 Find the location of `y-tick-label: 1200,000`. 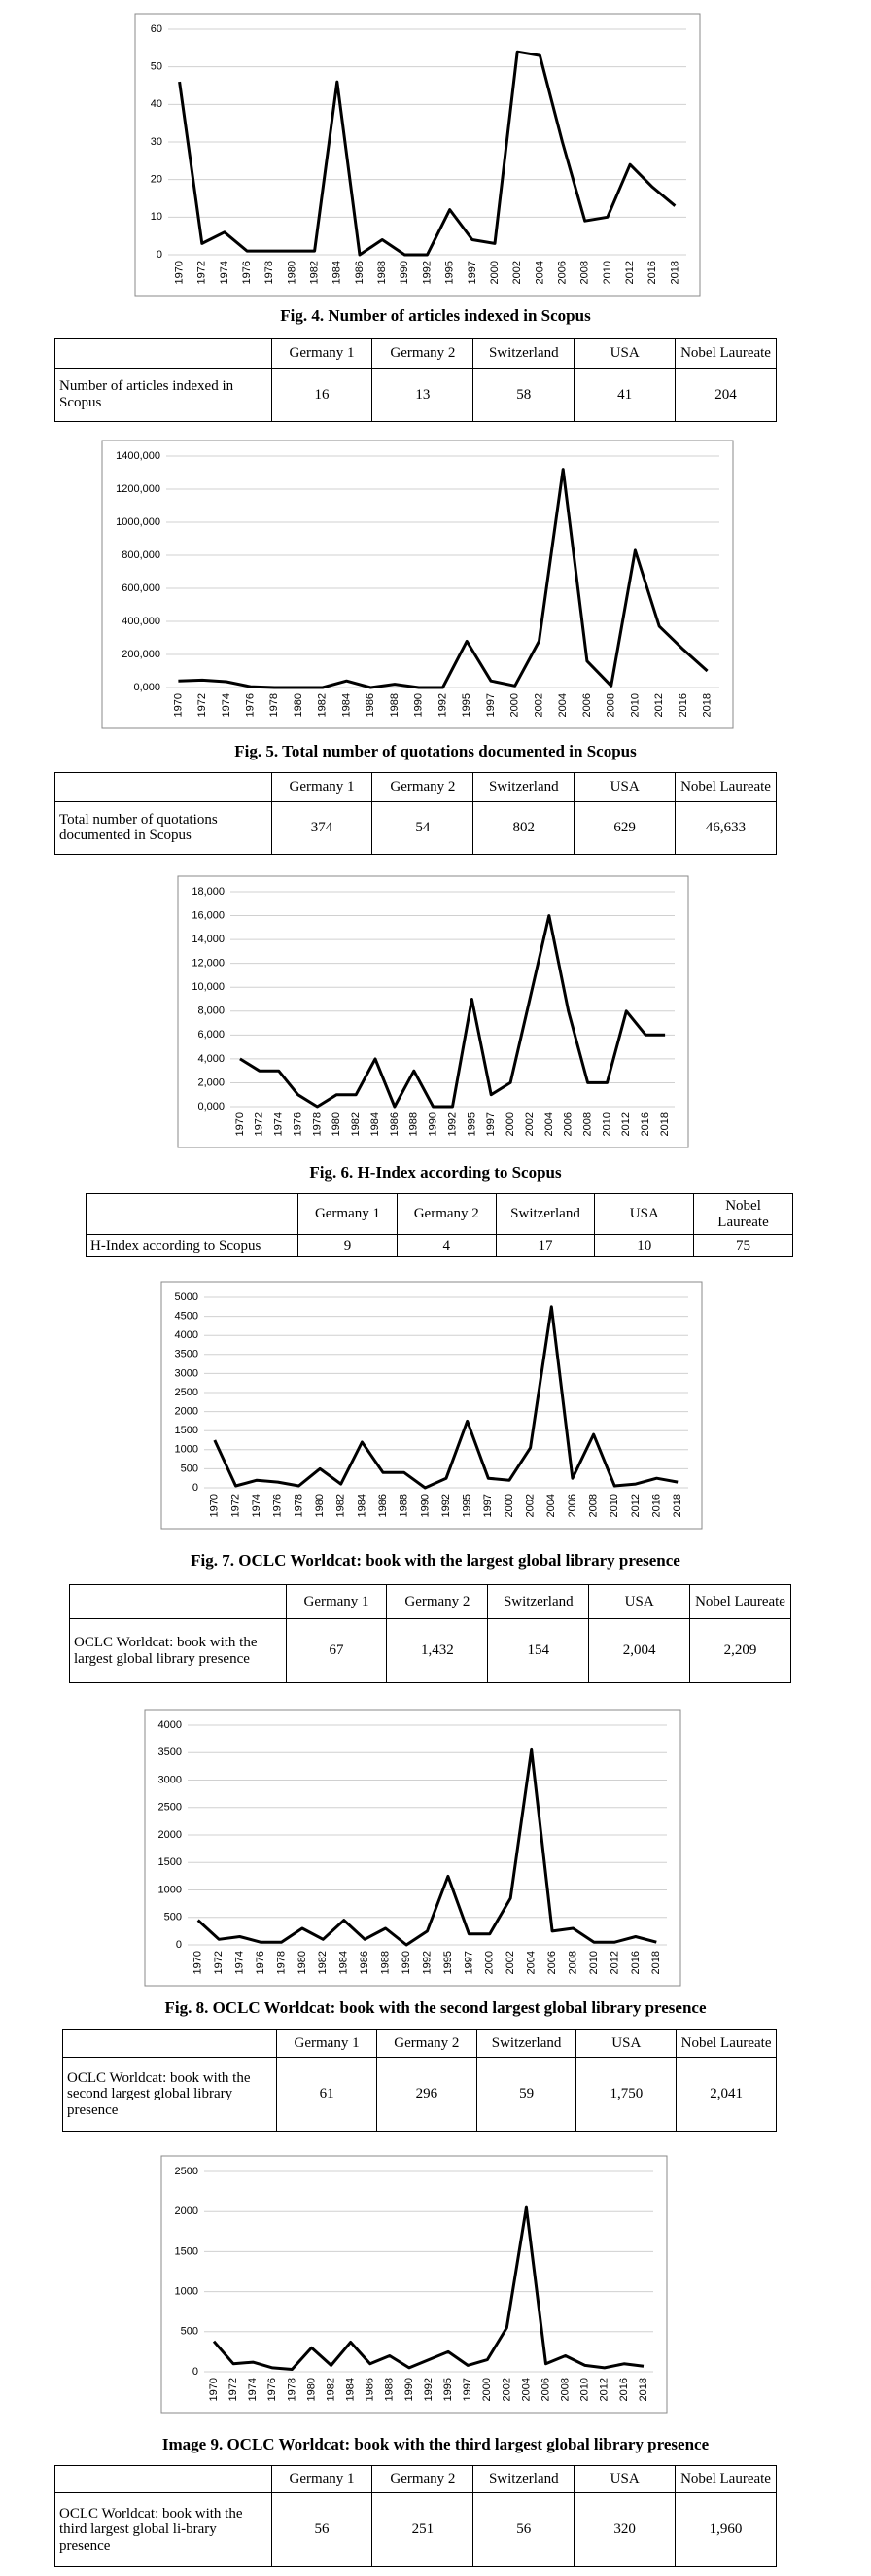

y-tick-label: 1200,000 is located at coordinates (138, 489).